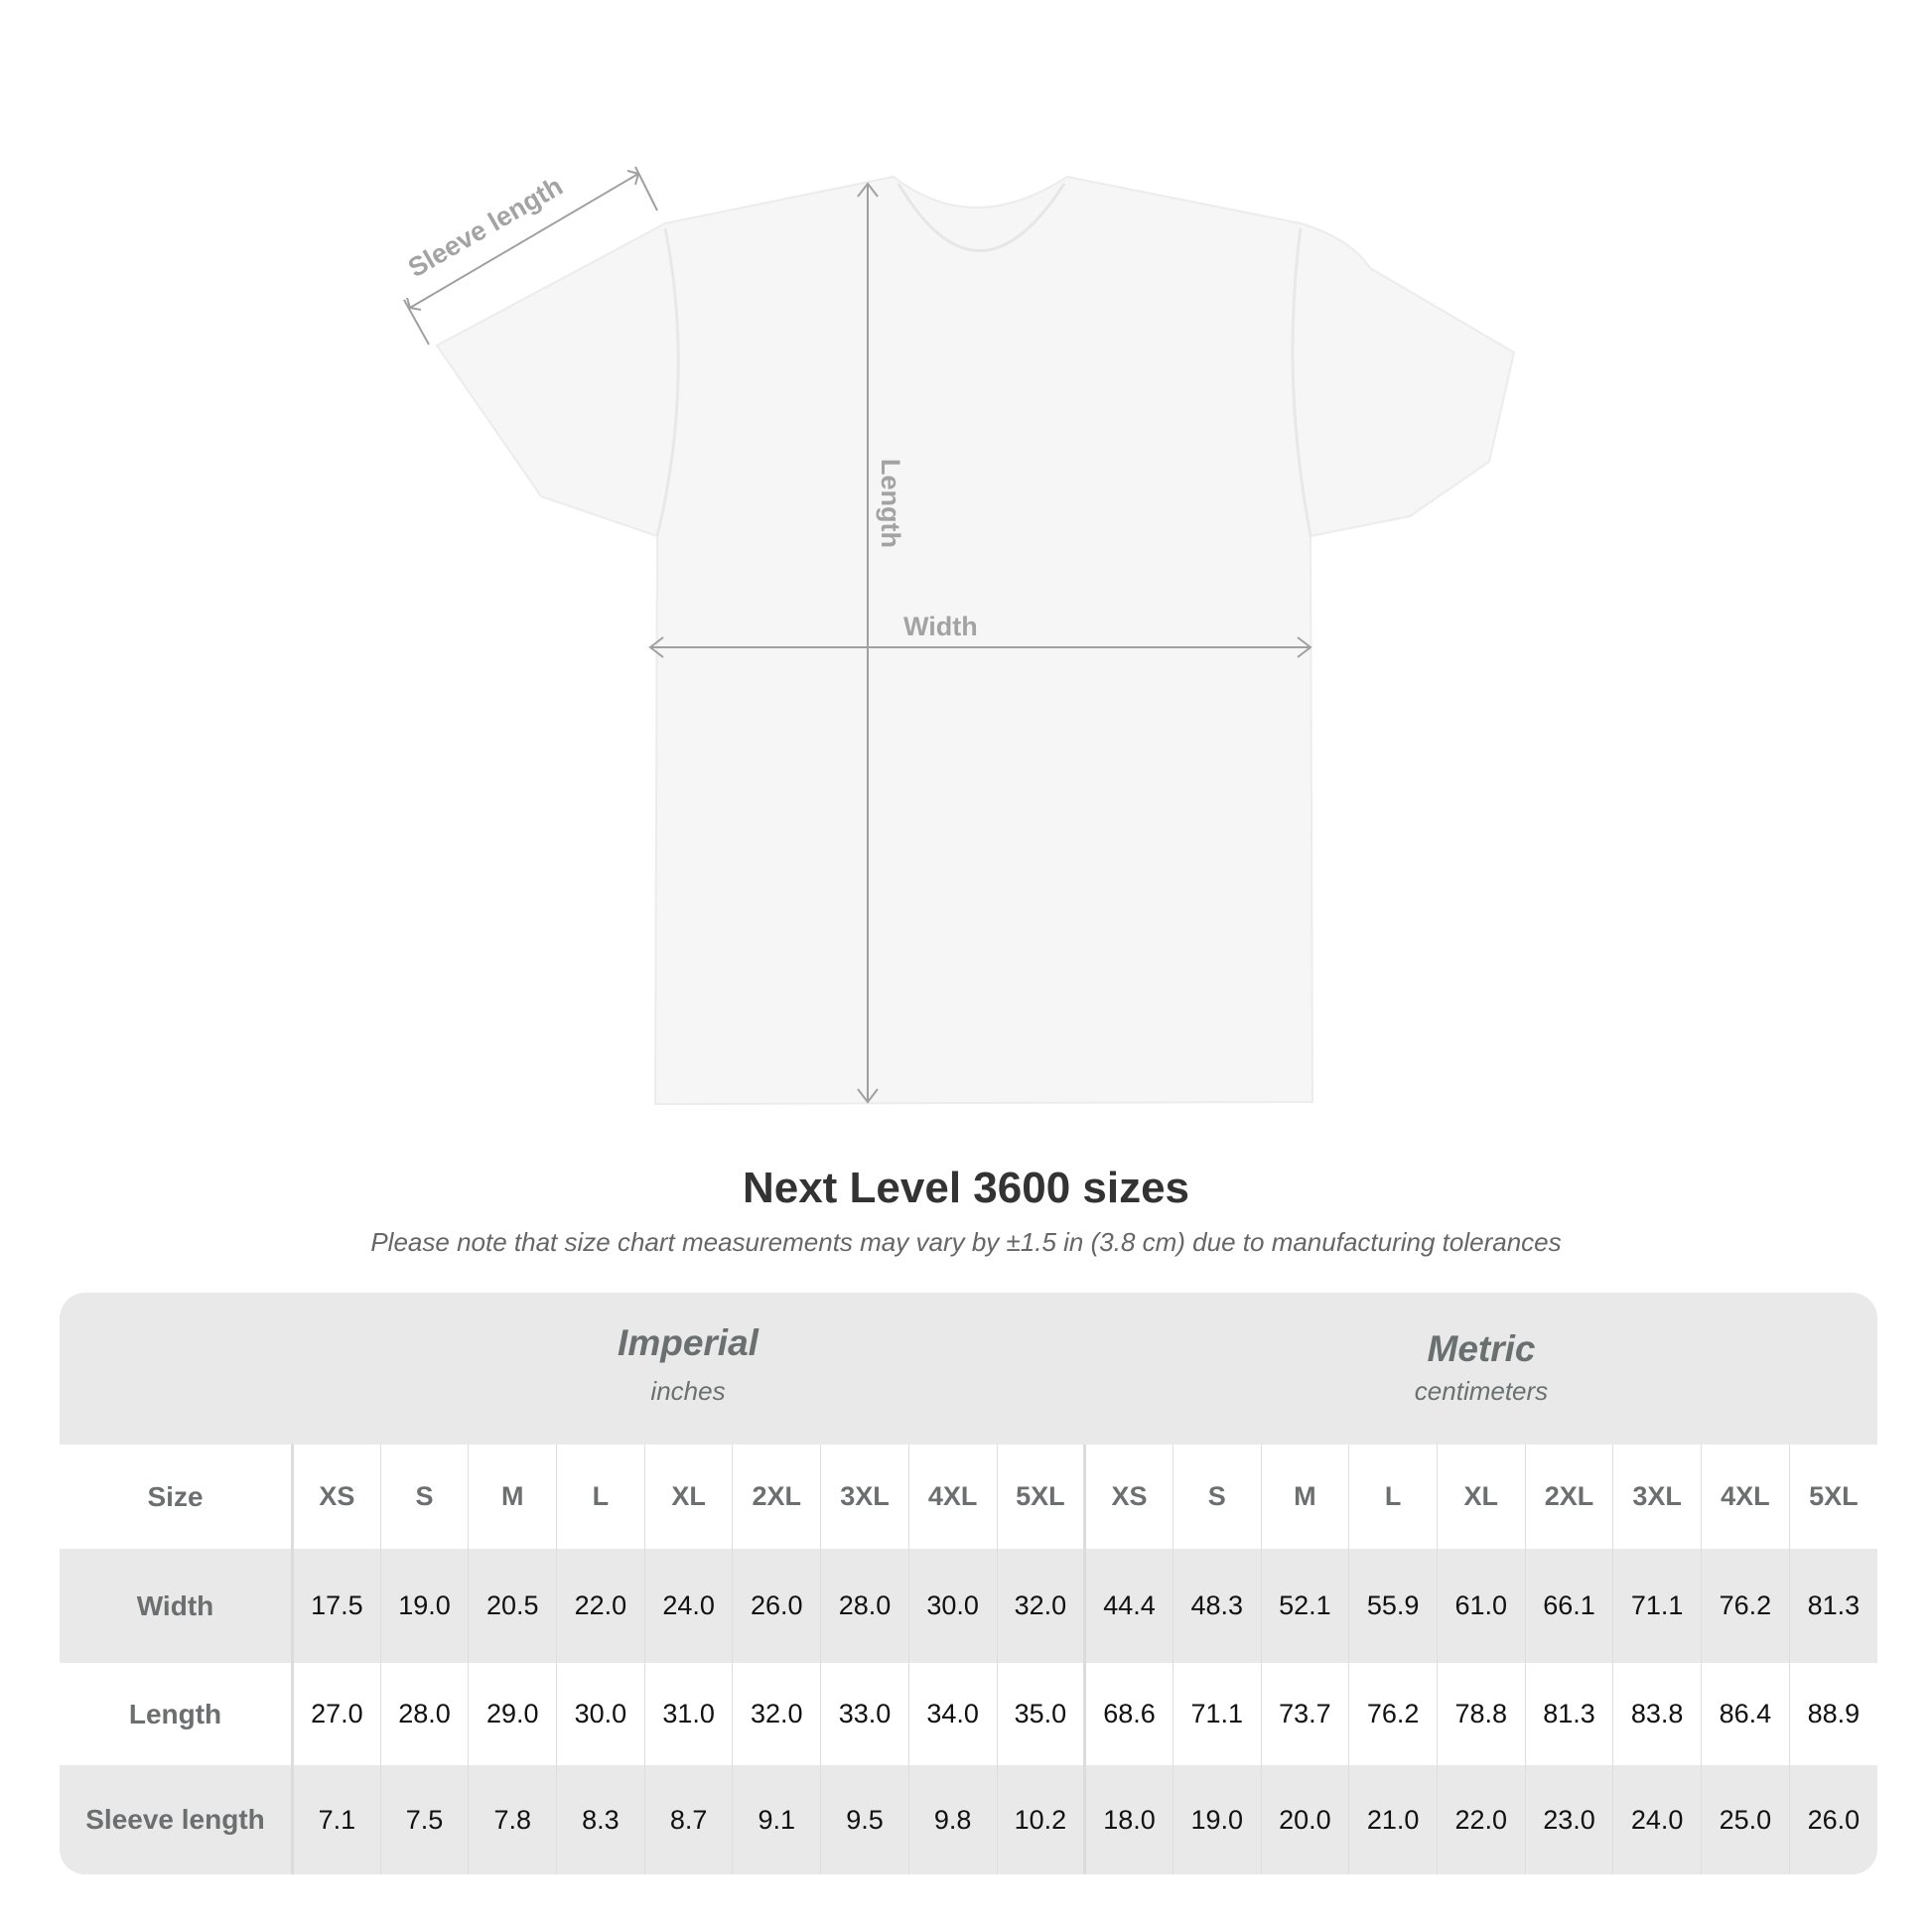 The width and height of the screenshot is (1932, 1932). Describe the element at coordinates (512, 1497) in the screenshot. I see `imperial-size-m: M` at that location.